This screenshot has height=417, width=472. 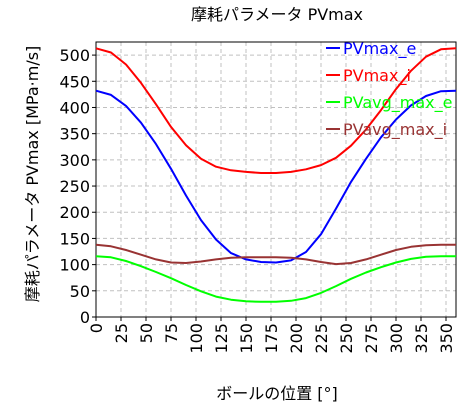 I want to click on x-tick-label: 325, so click(x=421, y=338).